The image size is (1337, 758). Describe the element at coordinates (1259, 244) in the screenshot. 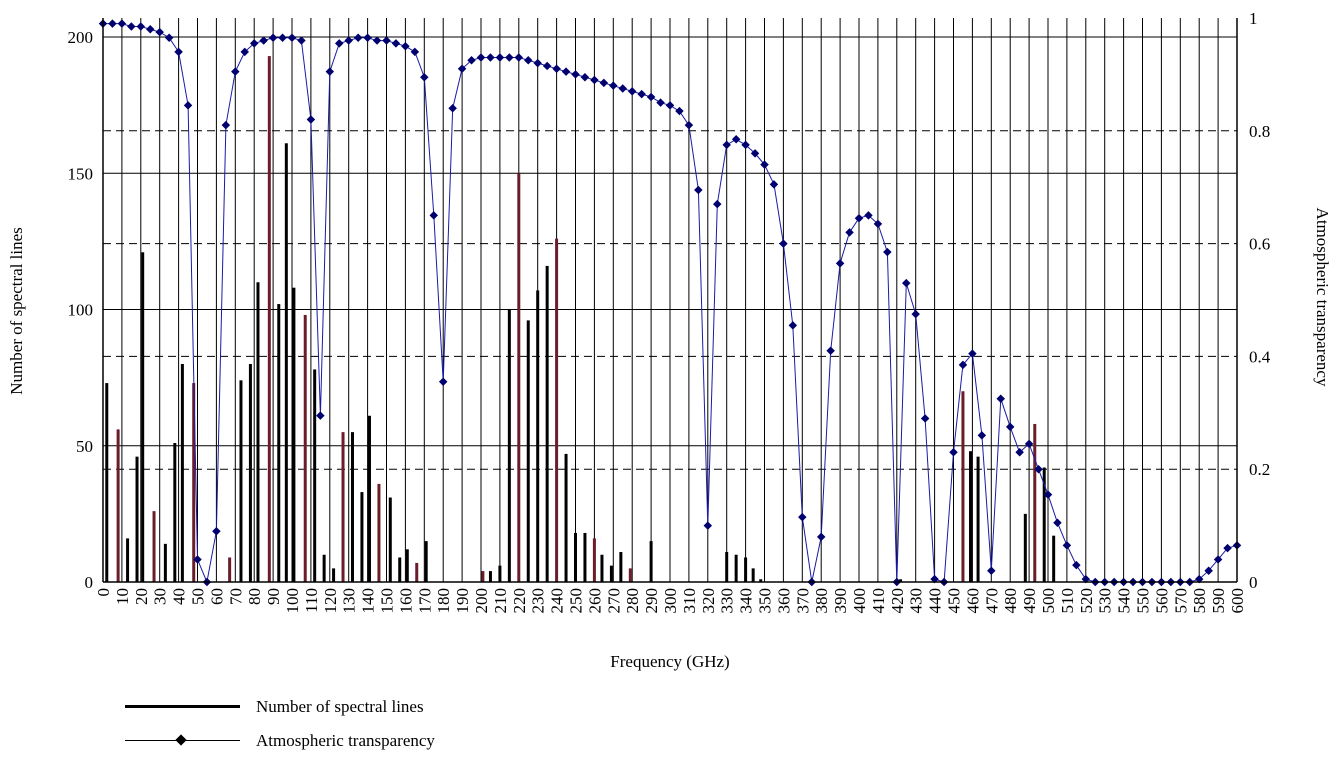

I see `y2-tick-label: 0.6` at that location.